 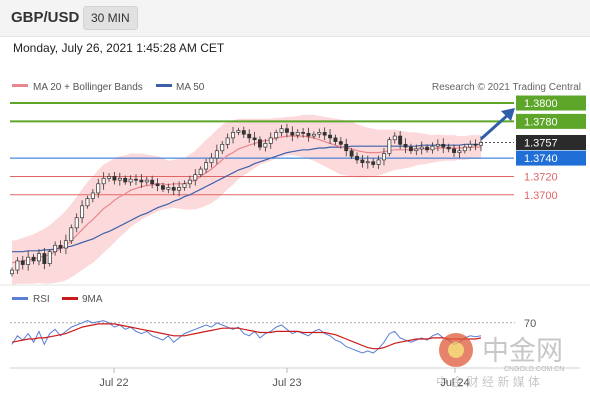 What do you see at coordinates (284, 378) in the screenshot?
I see `x-axis: Jul 22 Jul 23 Jul 24` at bounding box center [284, 378].